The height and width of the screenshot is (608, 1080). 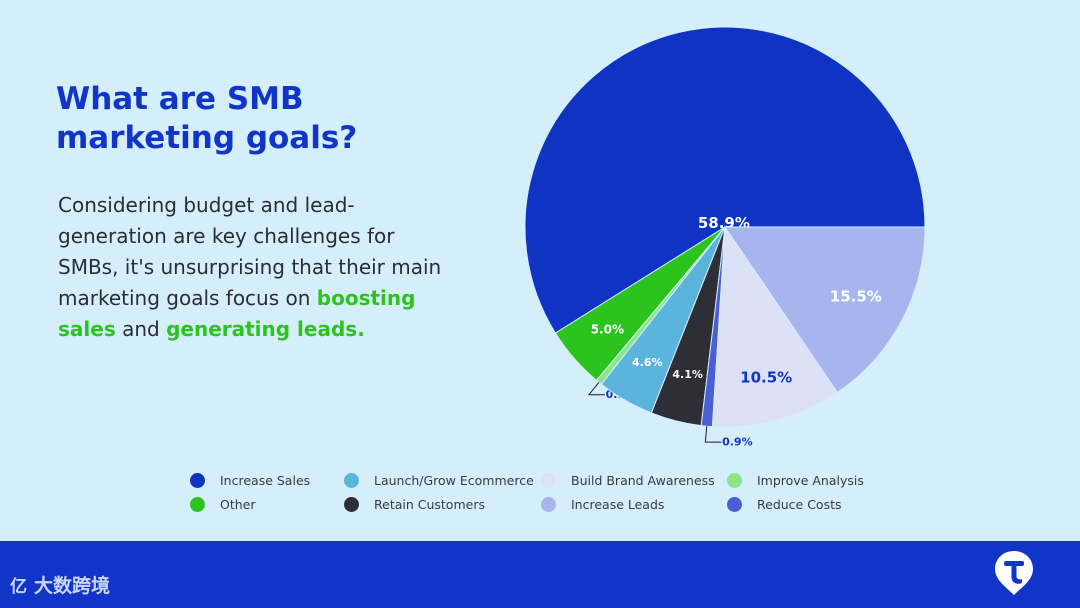 I want to click on brand-text: 大数跨境, so click(x=72, y=586).